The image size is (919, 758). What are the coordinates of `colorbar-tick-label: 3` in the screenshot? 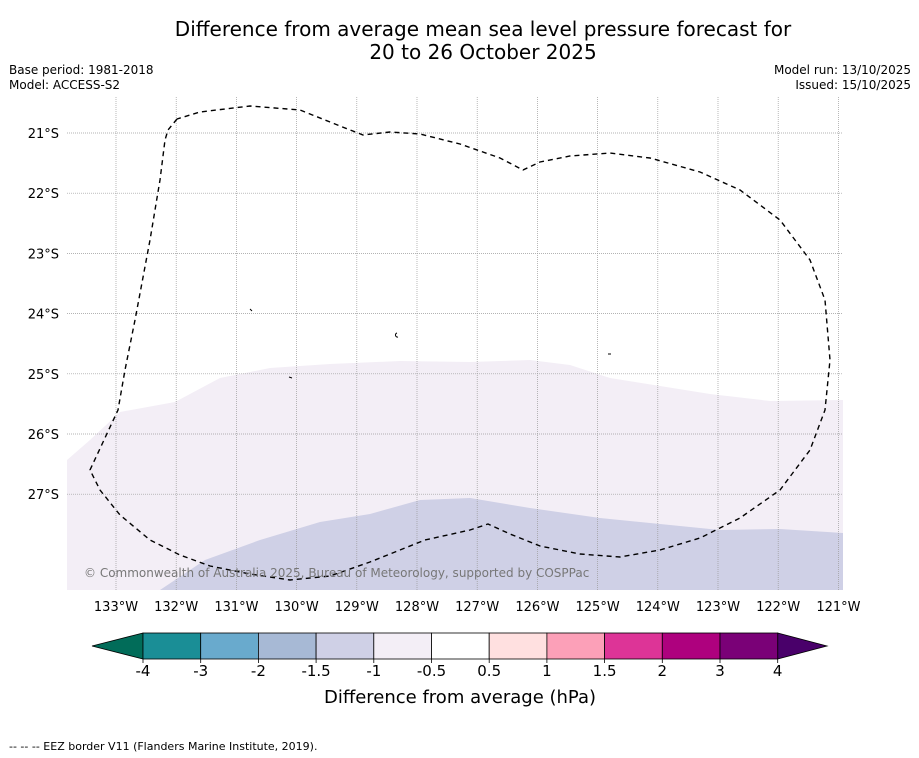 It's located at (720, 671).